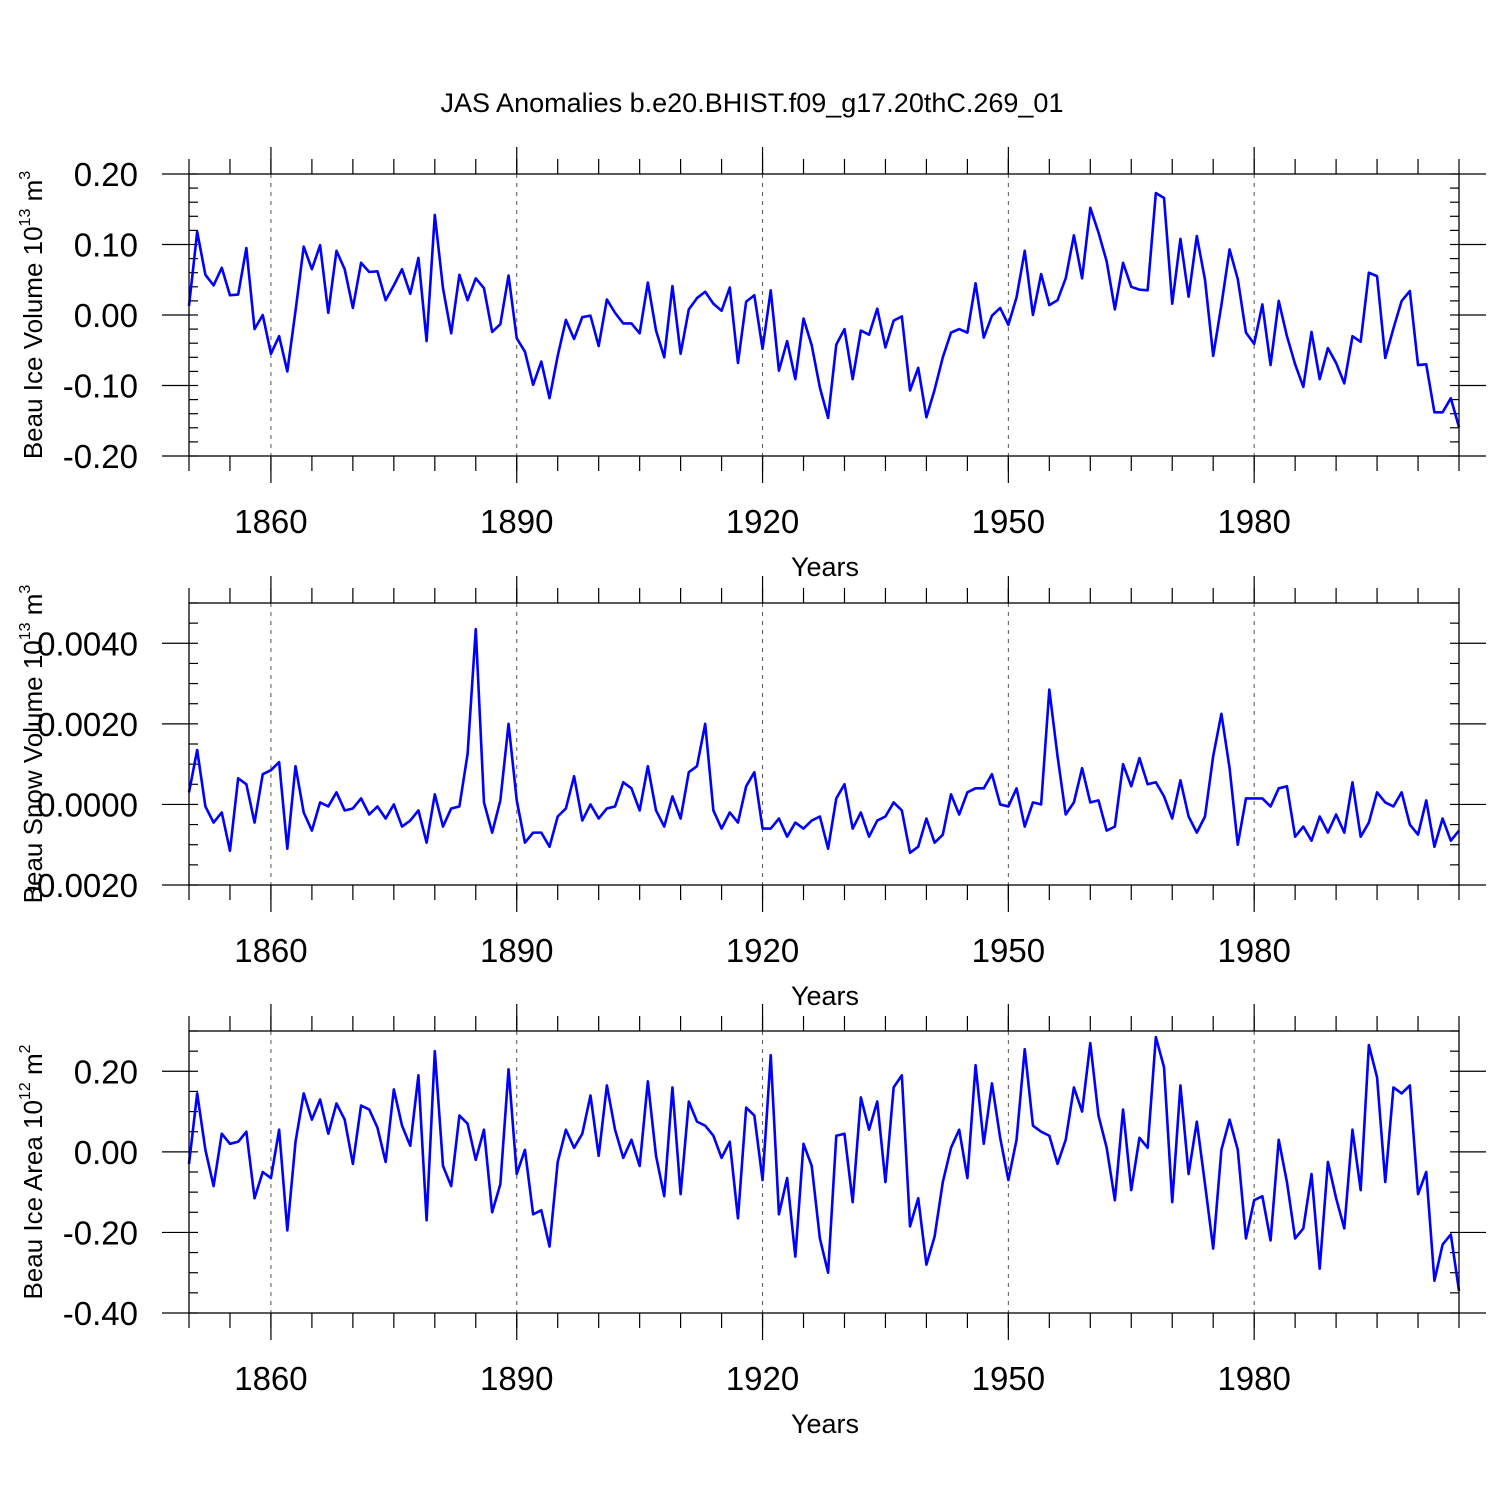 This screenshot has width=1500, height=1500. Describe the element at coordinates (100, 386) in the screenshot. I see `ytick-label: -0.10` at that location.